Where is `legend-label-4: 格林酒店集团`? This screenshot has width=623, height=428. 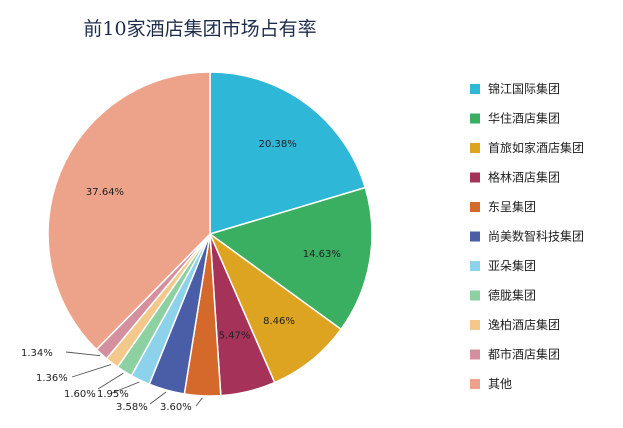
legend-label-4: 格林酒店集团 is located at coordinates (524, 177).